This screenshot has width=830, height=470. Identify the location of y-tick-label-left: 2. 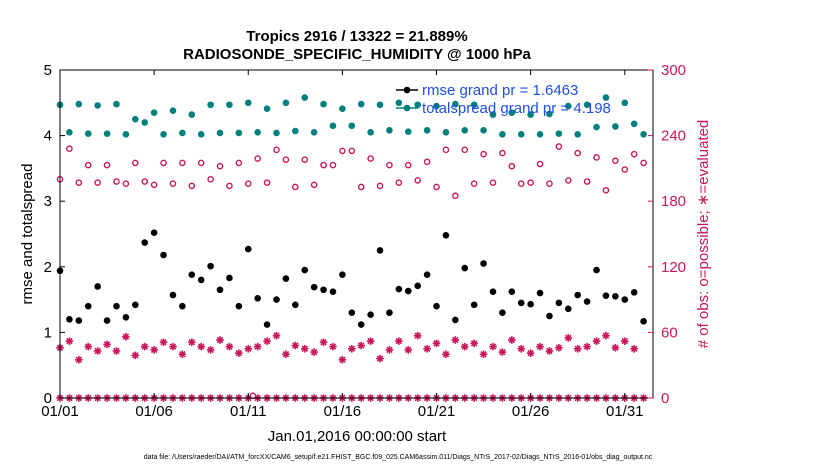
(48, 267).